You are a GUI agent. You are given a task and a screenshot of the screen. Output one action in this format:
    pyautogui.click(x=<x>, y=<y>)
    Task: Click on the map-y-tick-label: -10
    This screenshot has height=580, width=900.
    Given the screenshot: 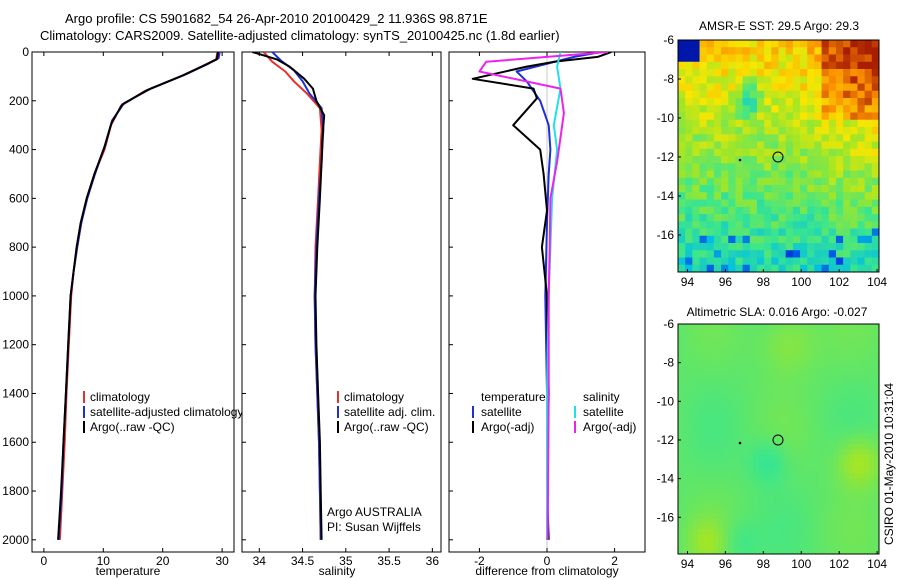 What is the action you would take?
    pyautogui.click(x=666, y=401)
    